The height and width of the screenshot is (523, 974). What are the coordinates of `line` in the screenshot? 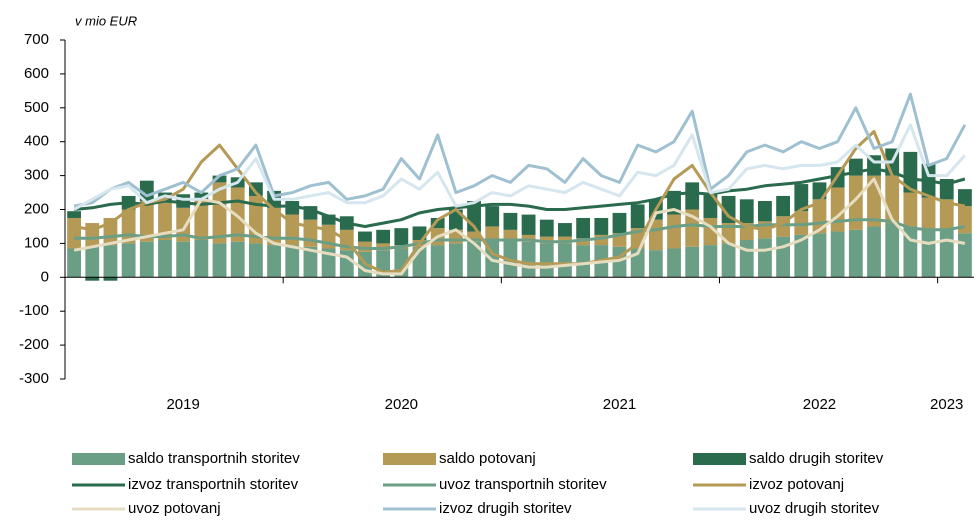 It's located at (520, 234).